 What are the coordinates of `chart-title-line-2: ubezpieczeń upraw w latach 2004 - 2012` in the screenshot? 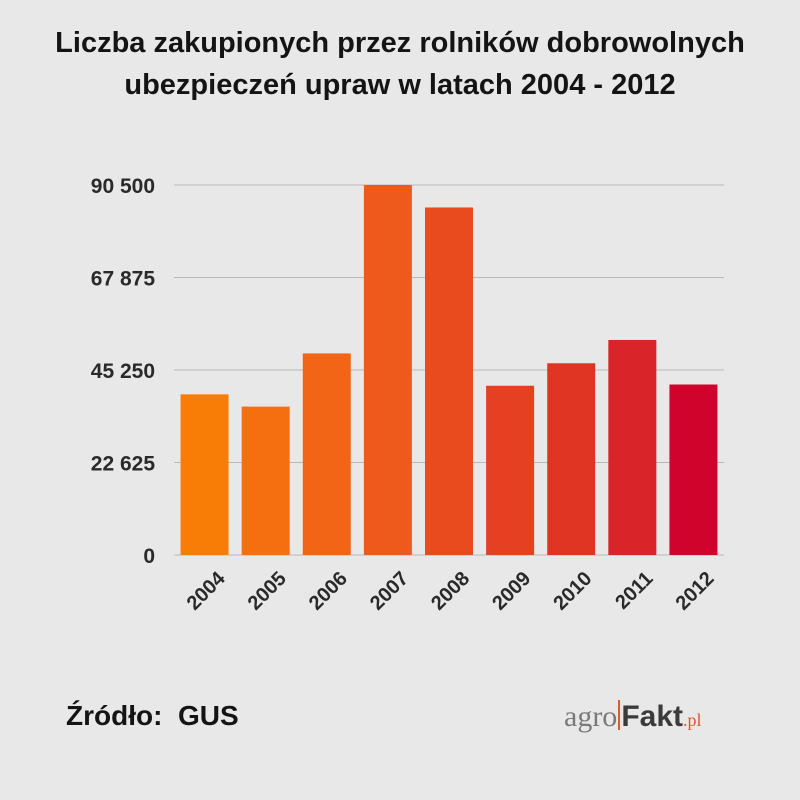 It's located at (400, 85).